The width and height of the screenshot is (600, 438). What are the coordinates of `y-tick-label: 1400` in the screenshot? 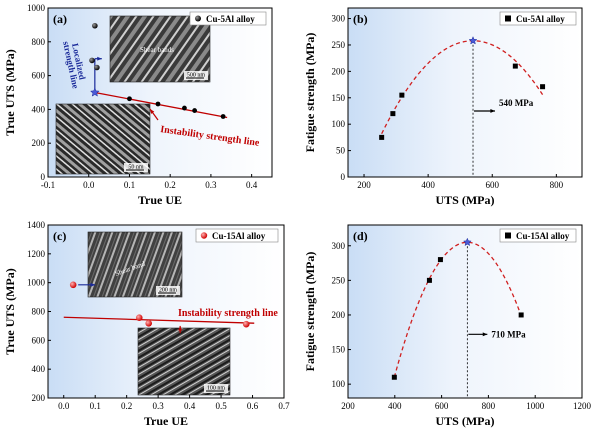 It's located at (36, 225).